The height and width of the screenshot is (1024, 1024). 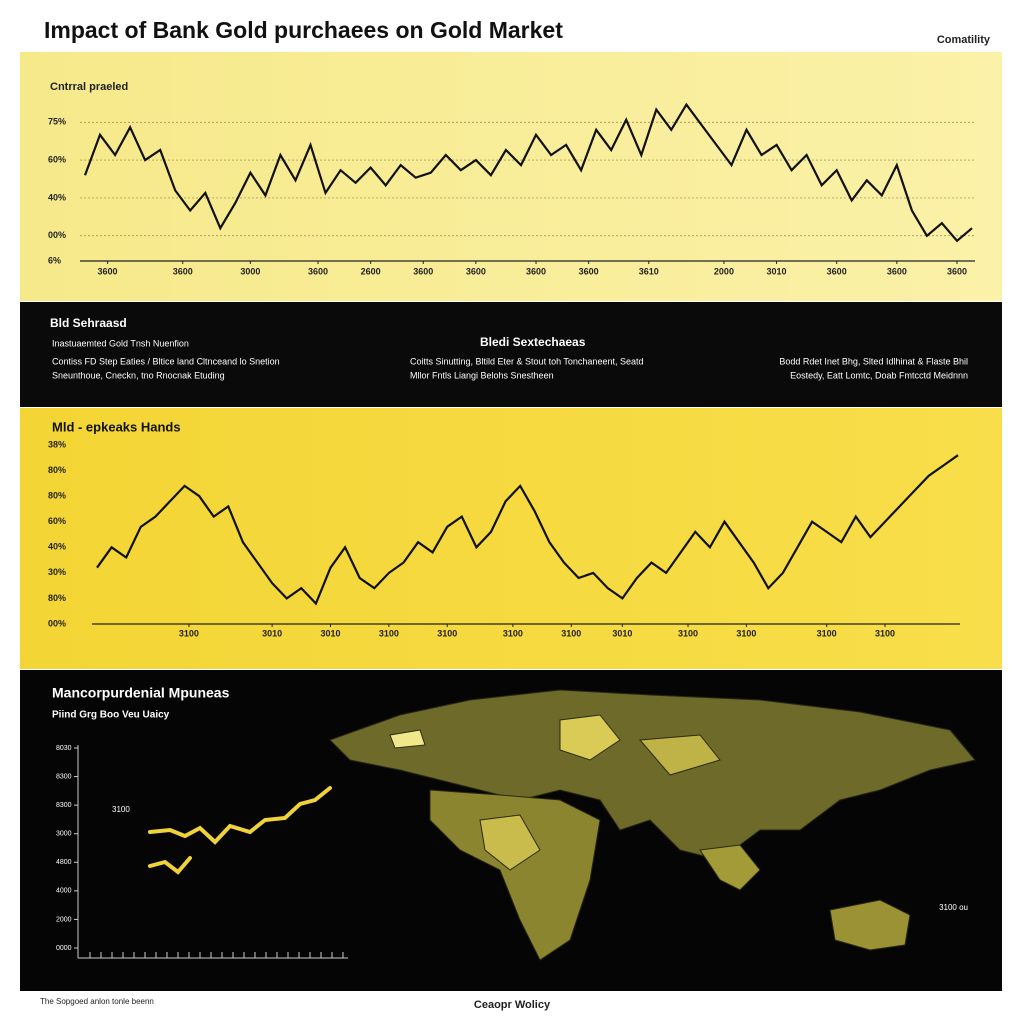 What do you see at coordinates (64, 862) in the screenshot?
I see `map-axis-label: 4800` at bounding box center [64, 862].